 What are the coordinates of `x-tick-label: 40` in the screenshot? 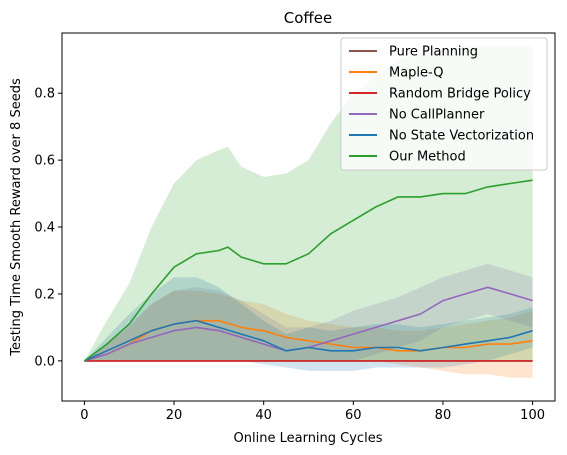 It's located at (263, 415).